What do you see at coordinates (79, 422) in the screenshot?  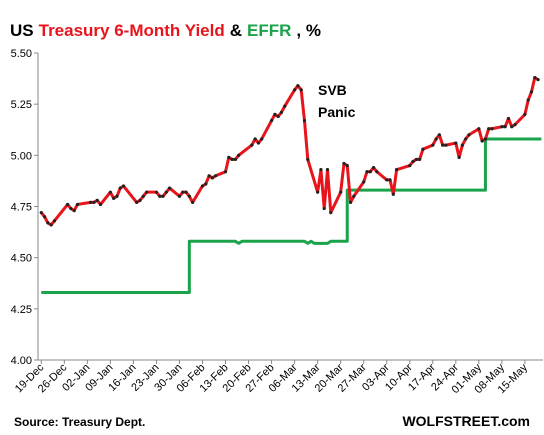 I see `source: Source: Treasury Dept.` at bounding box center [79, 422].